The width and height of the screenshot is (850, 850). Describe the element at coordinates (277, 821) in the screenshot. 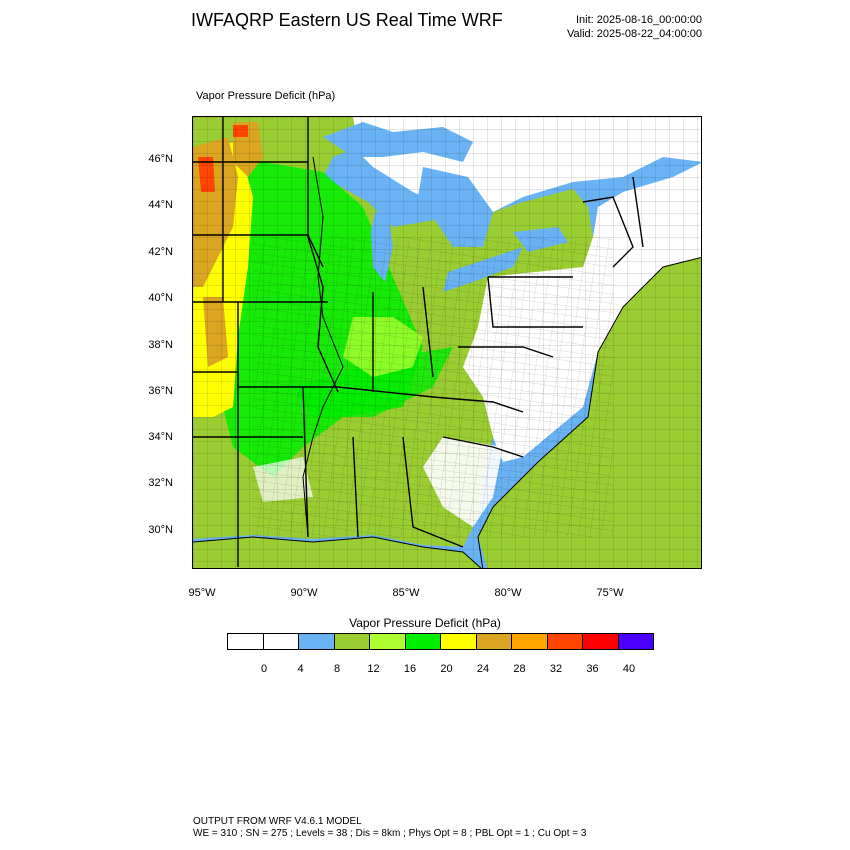

I see `model-version: OUTPUT FROM WRF V4.6.1 MODEL` at that location.